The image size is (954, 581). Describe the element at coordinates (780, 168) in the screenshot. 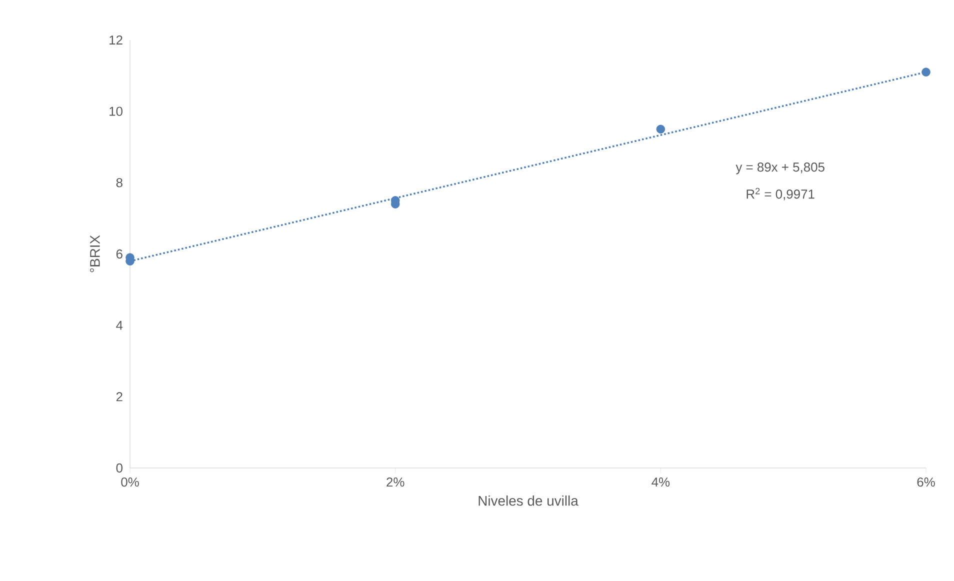

I see `annotation: y = 89x + 5,805` at that location.